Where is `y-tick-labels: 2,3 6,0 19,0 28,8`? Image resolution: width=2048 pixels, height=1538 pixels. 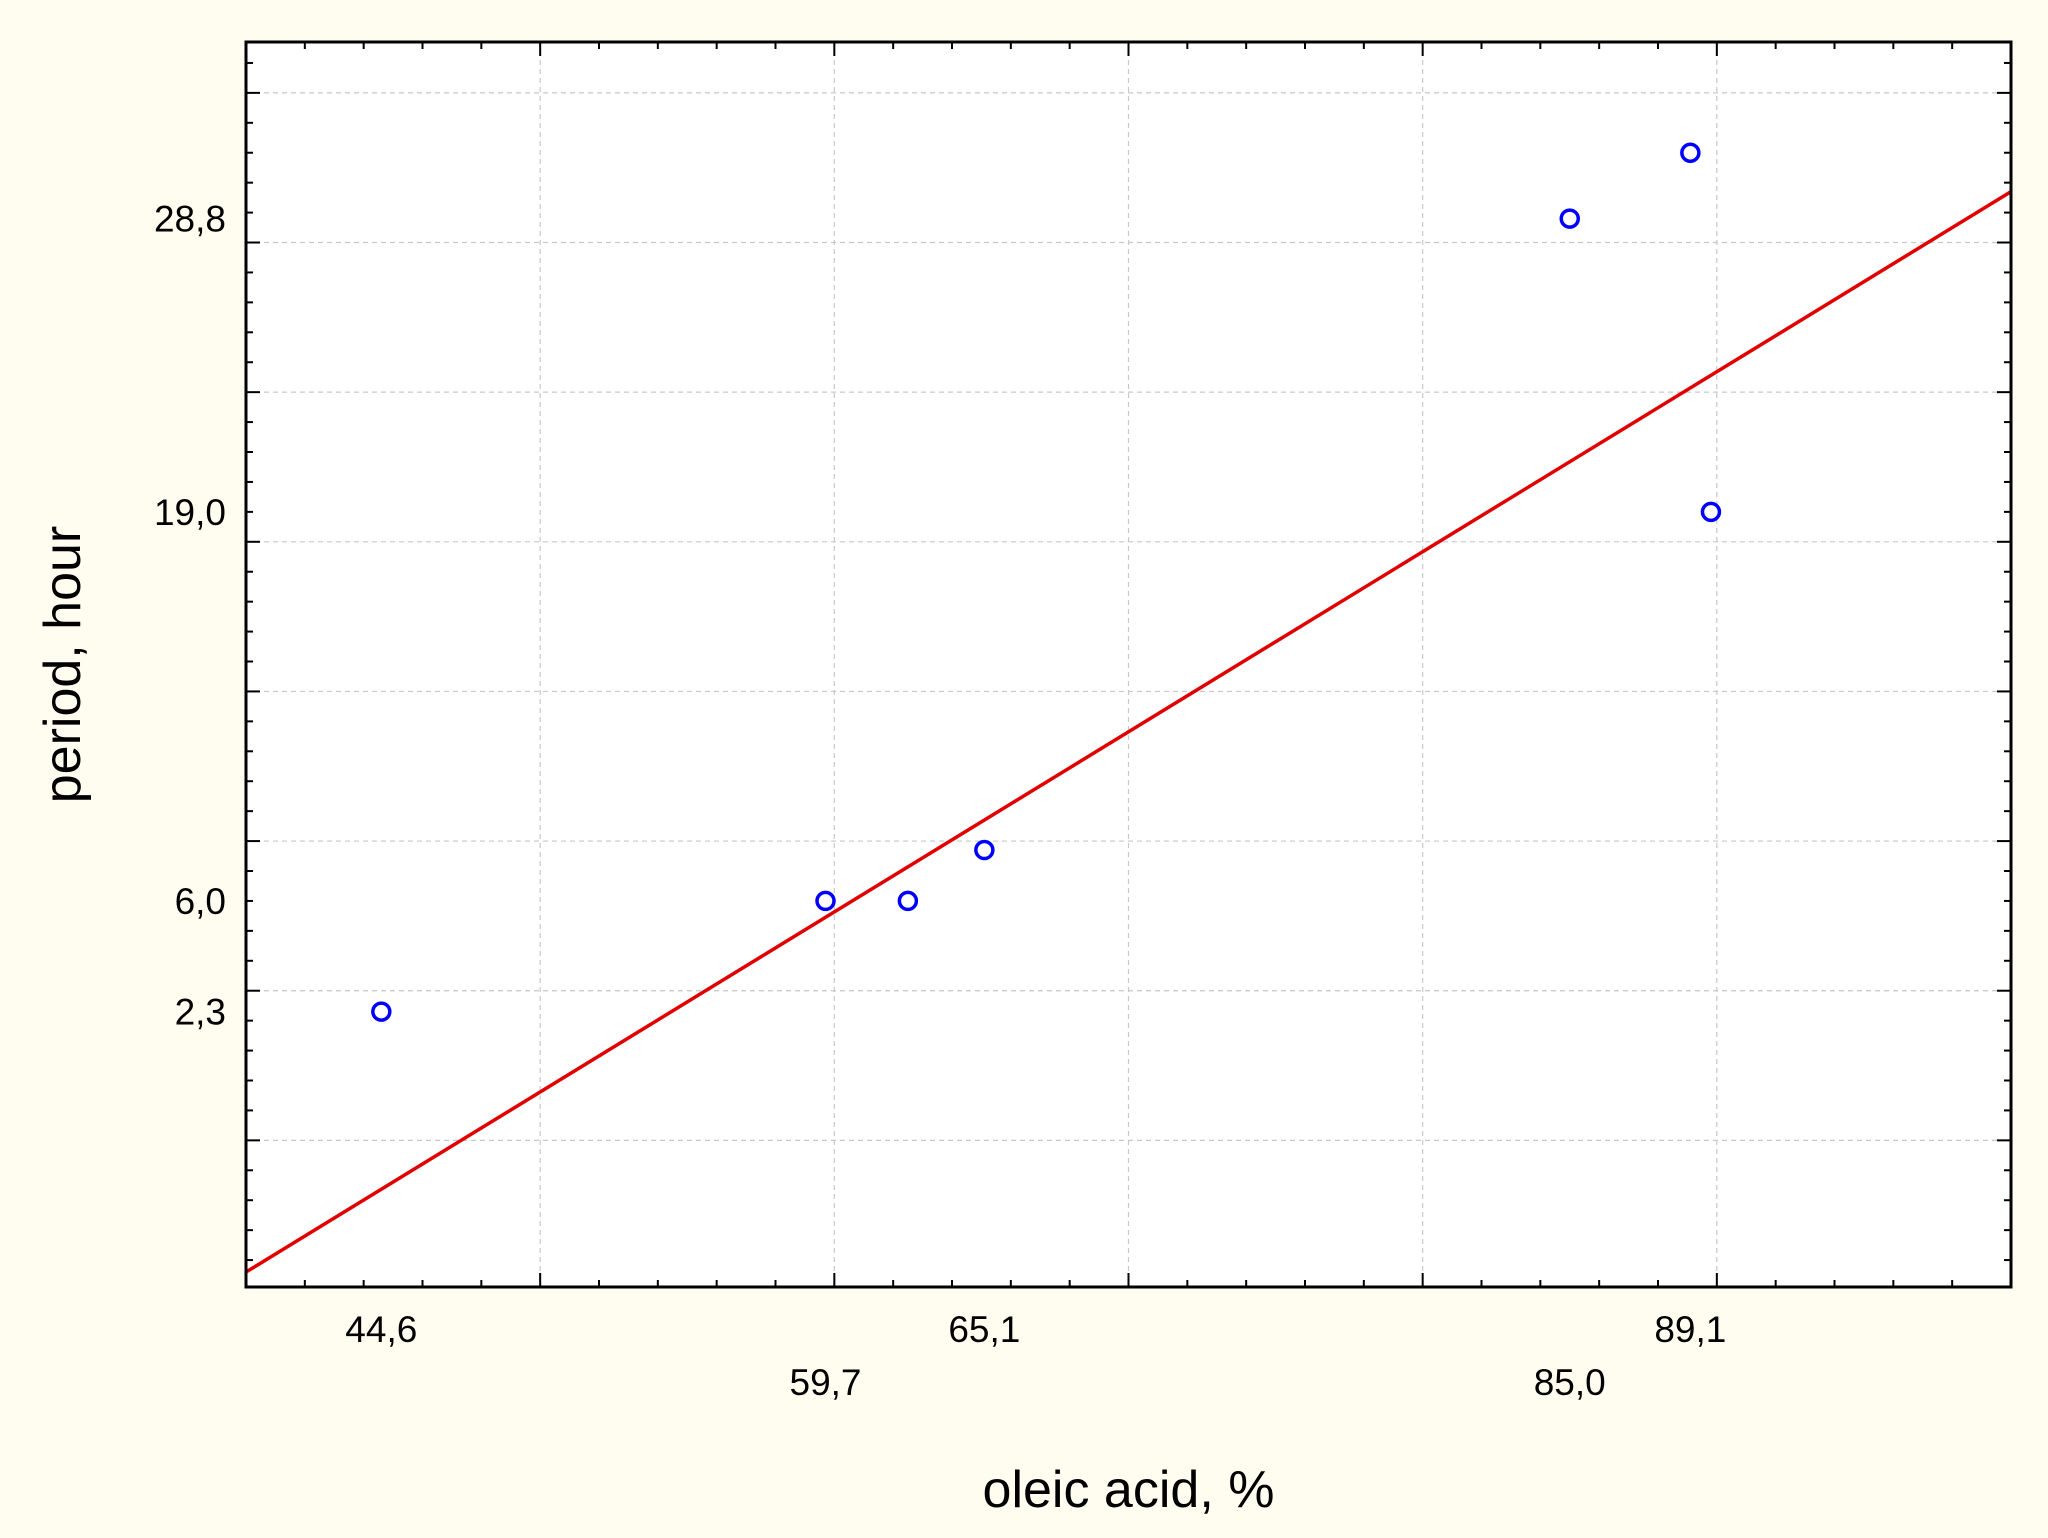
y-tick-labels: 2,3 6,0 19,0 28,8 is located at coordinates (190, 616).